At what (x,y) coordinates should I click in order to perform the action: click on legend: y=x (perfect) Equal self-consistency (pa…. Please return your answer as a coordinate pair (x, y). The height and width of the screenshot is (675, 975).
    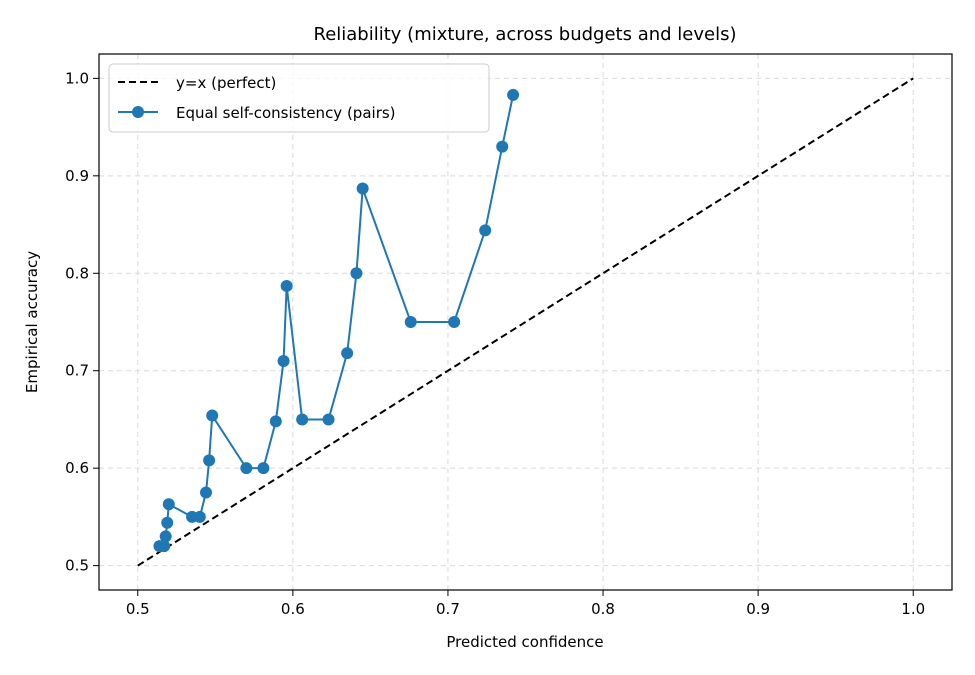
    Looking at the image, I should click on (299, 98).